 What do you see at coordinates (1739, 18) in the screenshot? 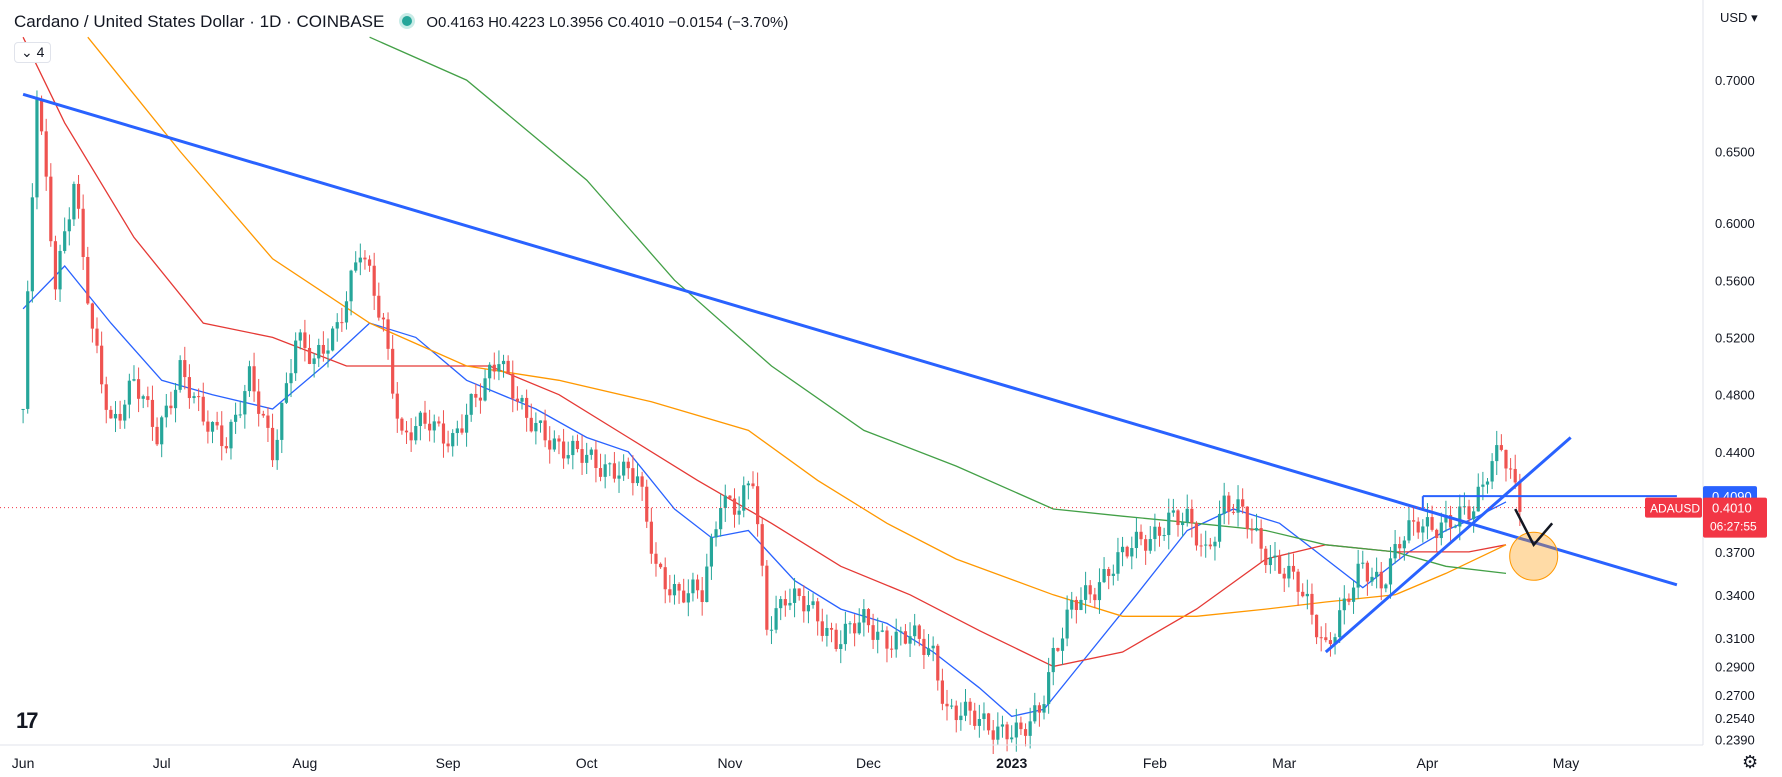
I see `currency-selector: USD ▾` at bounding box center [1739, 18].